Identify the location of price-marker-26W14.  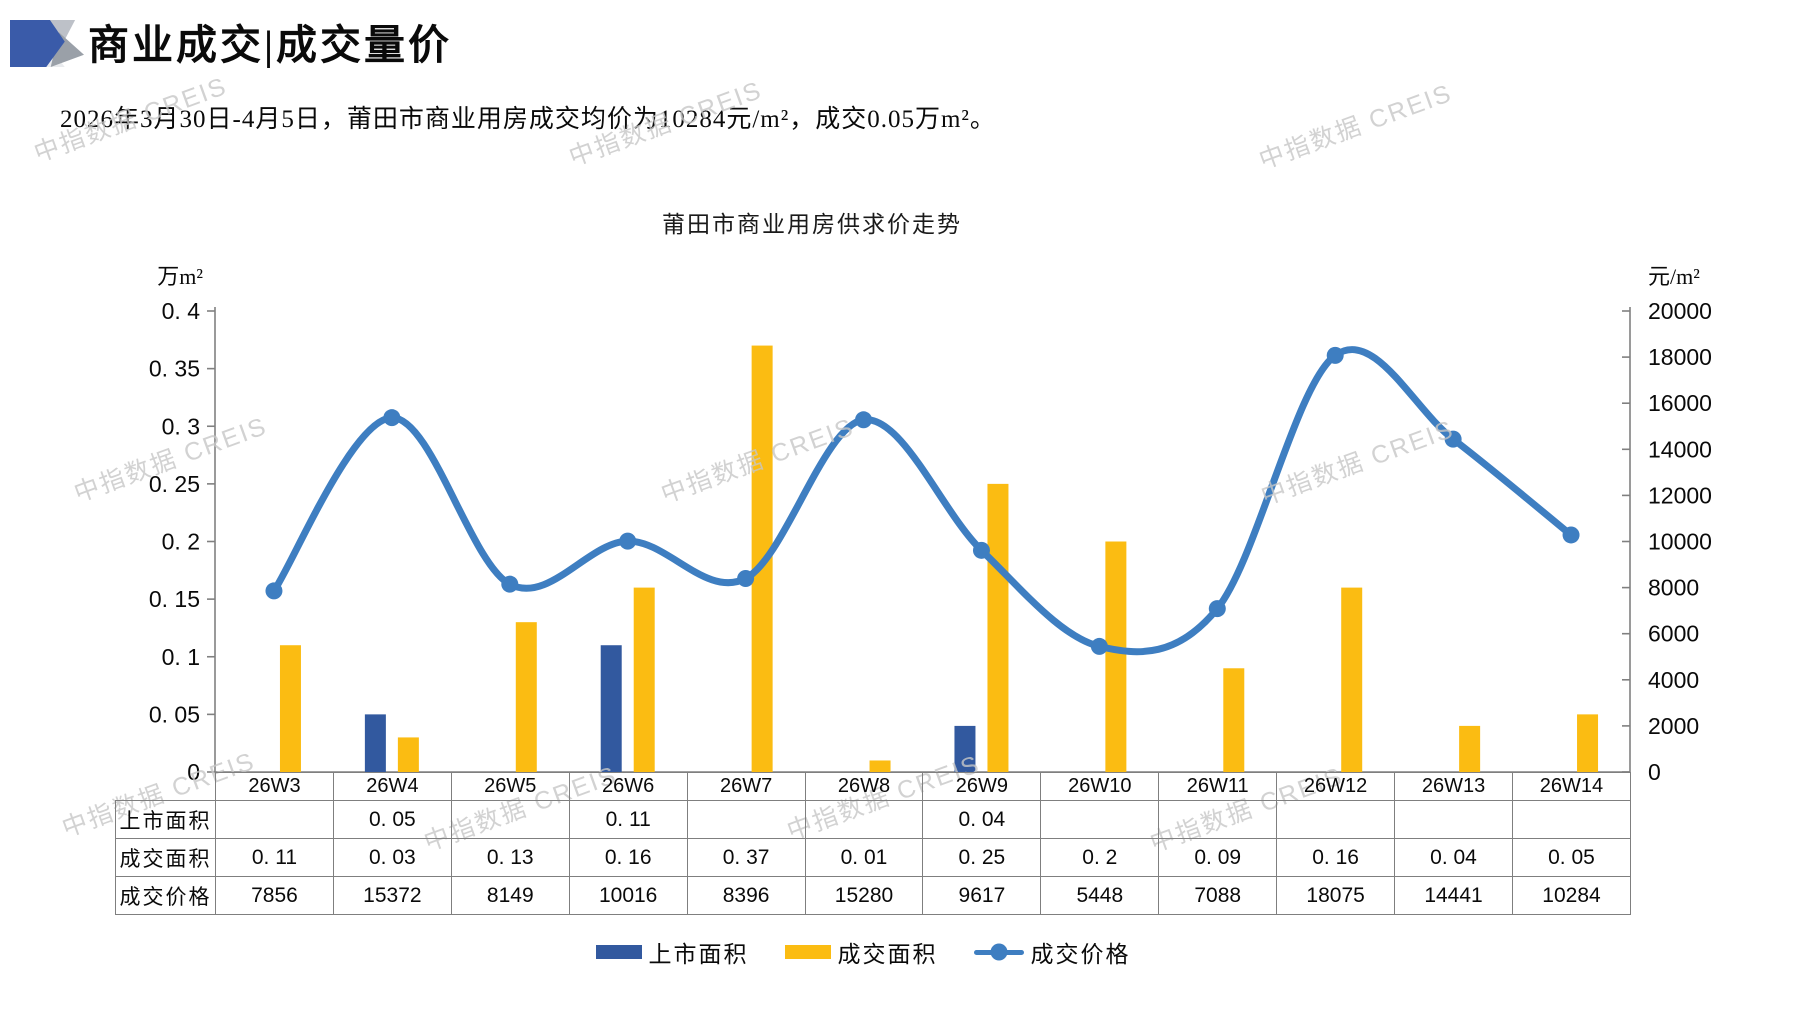
(1571, 535).